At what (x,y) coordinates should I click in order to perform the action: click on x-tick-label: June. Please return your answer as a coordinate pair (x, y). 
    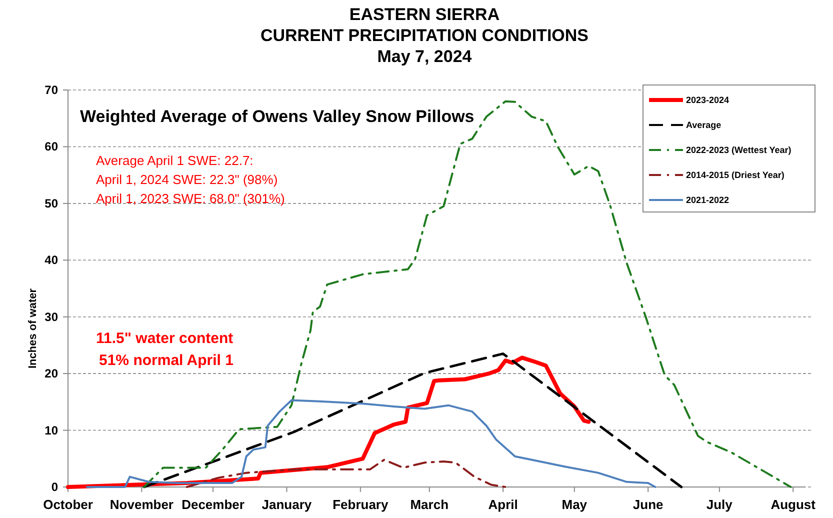
    Looking at the image, I should click on (648, 504).